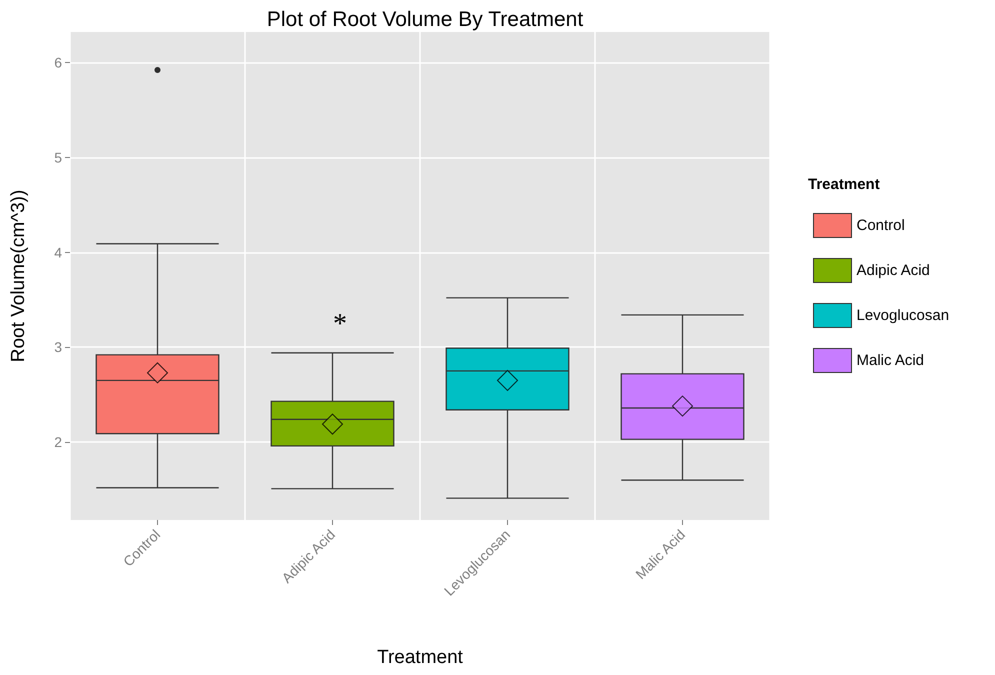 The height and width of the screenshot is (675, 995). What do you see at coordinates (18, 276) in the screenshot?
I see `y-axis-title: Root Volume(cm^3))` at bounding box center [18, 276].